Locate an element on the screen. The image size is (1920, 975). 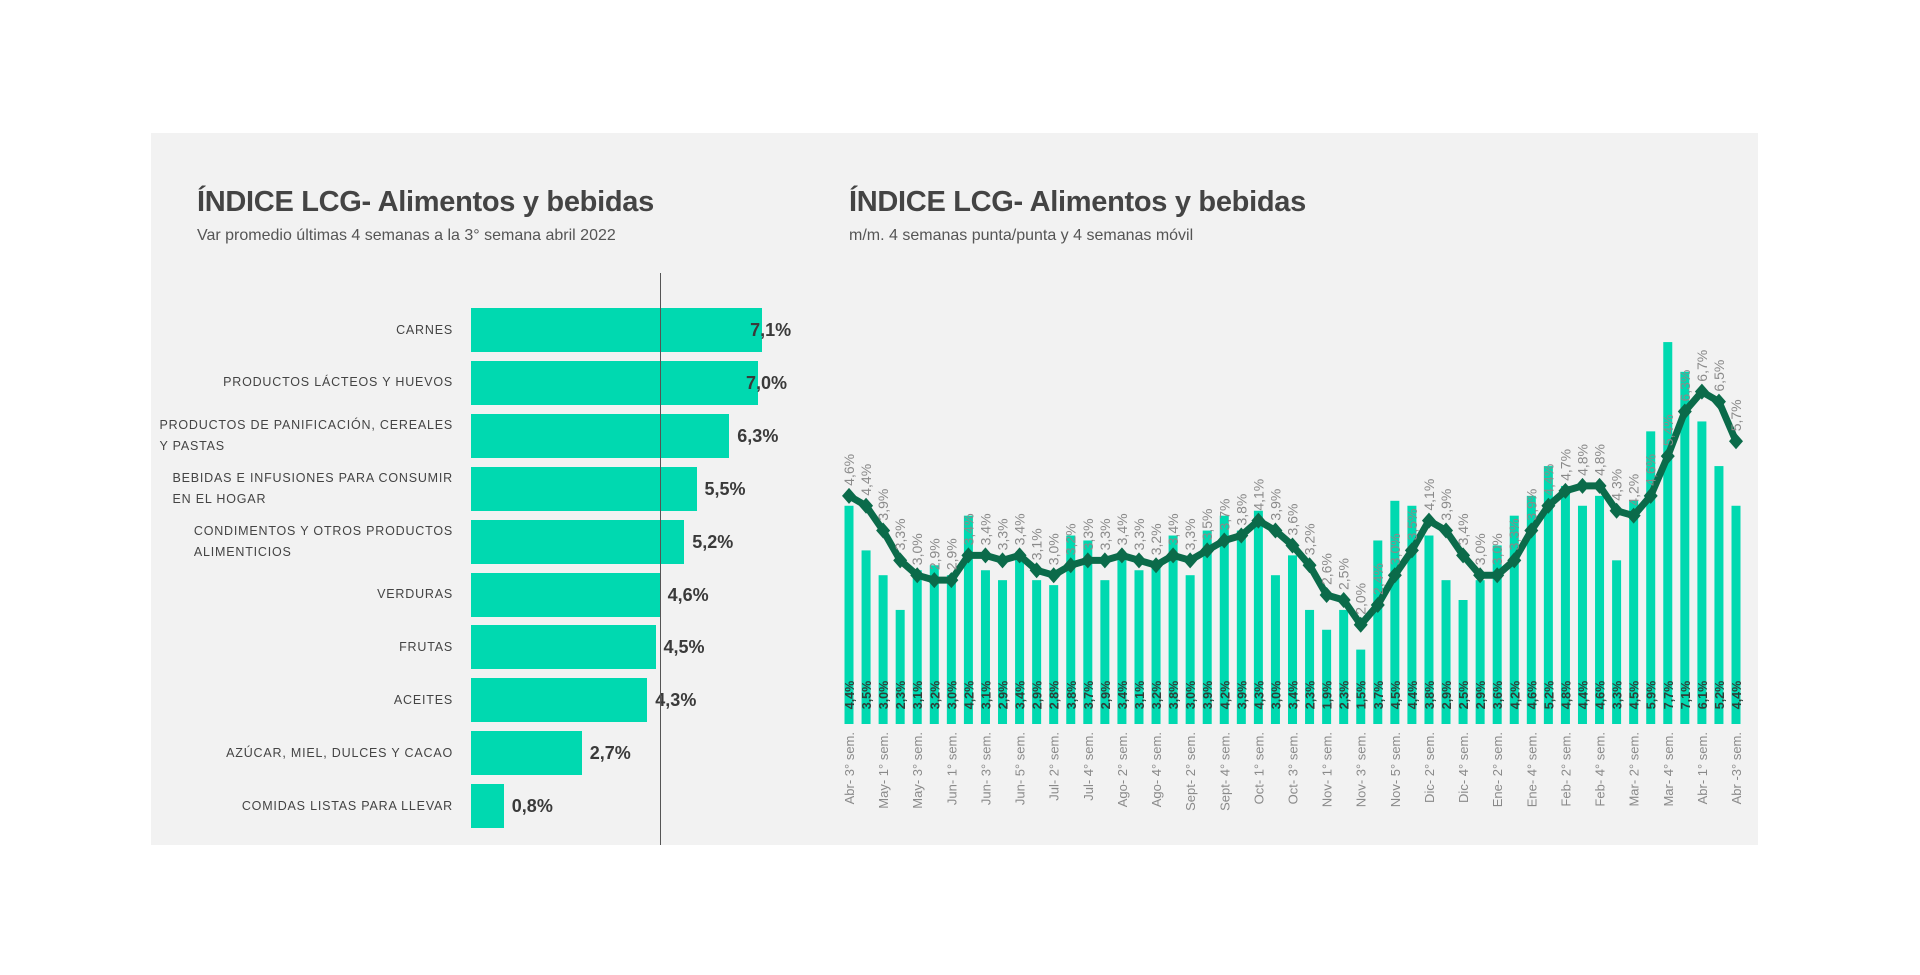
x-tick-label: Dic- 2° sem. is located at coordinates (1429, 767).